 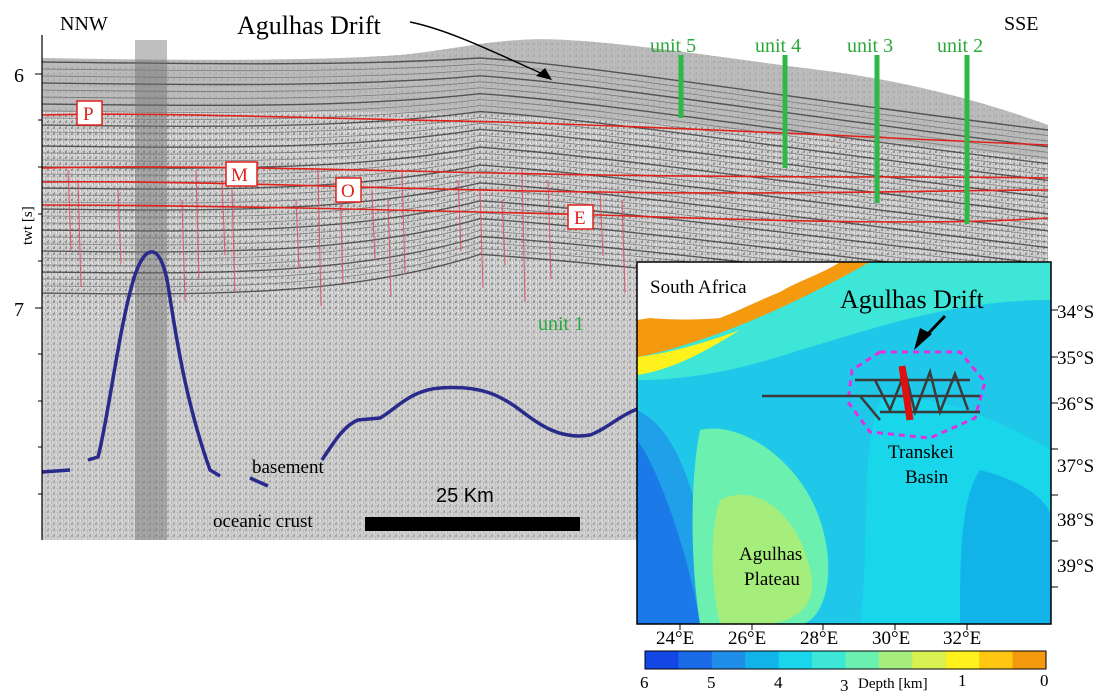 What do you see at coordinates (288, 467) in the screenshot?
I see `basement-label: basement` at bounding box center [288, 467].